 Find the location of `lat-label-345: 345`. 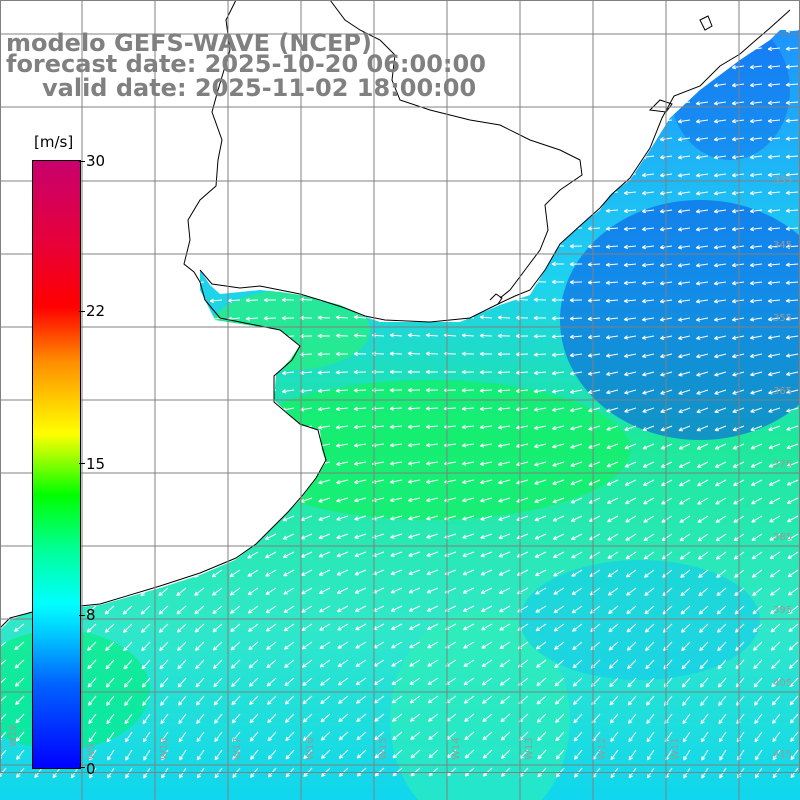

lat-label-345: 345 is located at coordinates (783, 245).